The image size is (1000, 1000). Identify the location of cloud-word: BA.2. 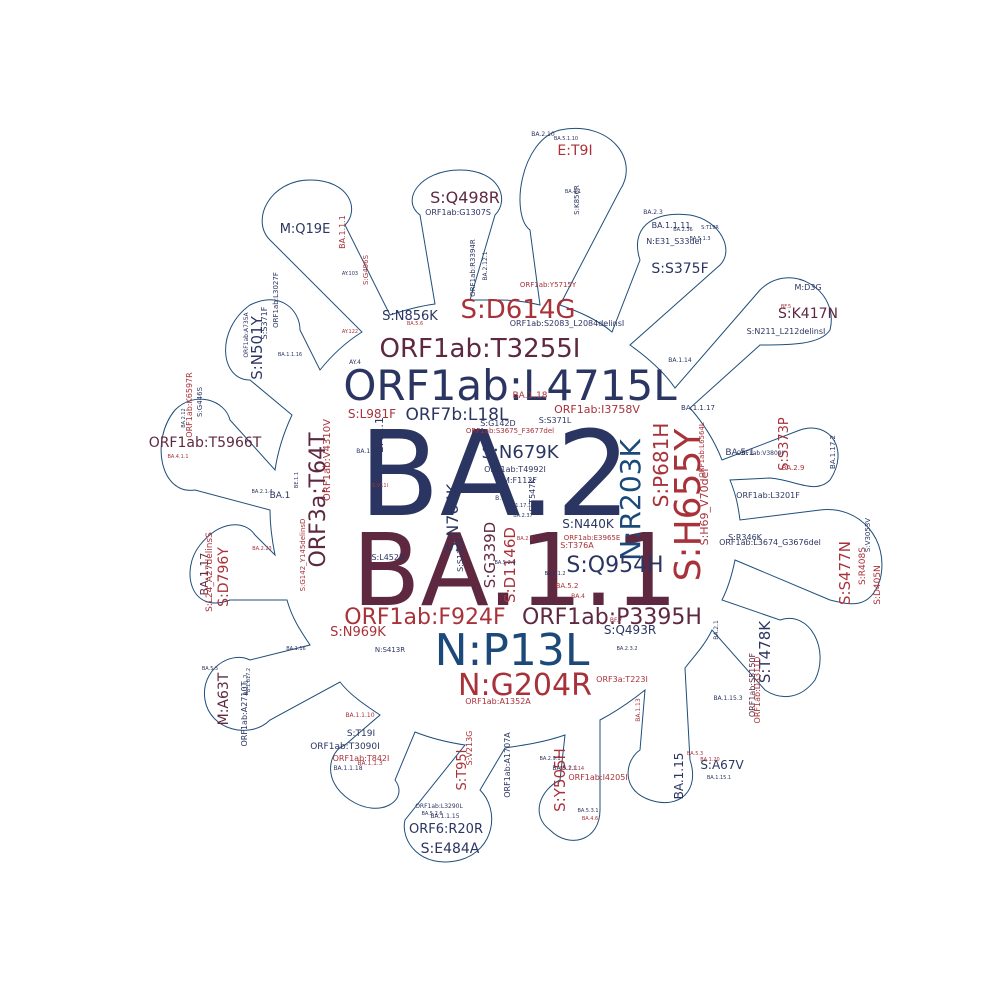
(495, 474).